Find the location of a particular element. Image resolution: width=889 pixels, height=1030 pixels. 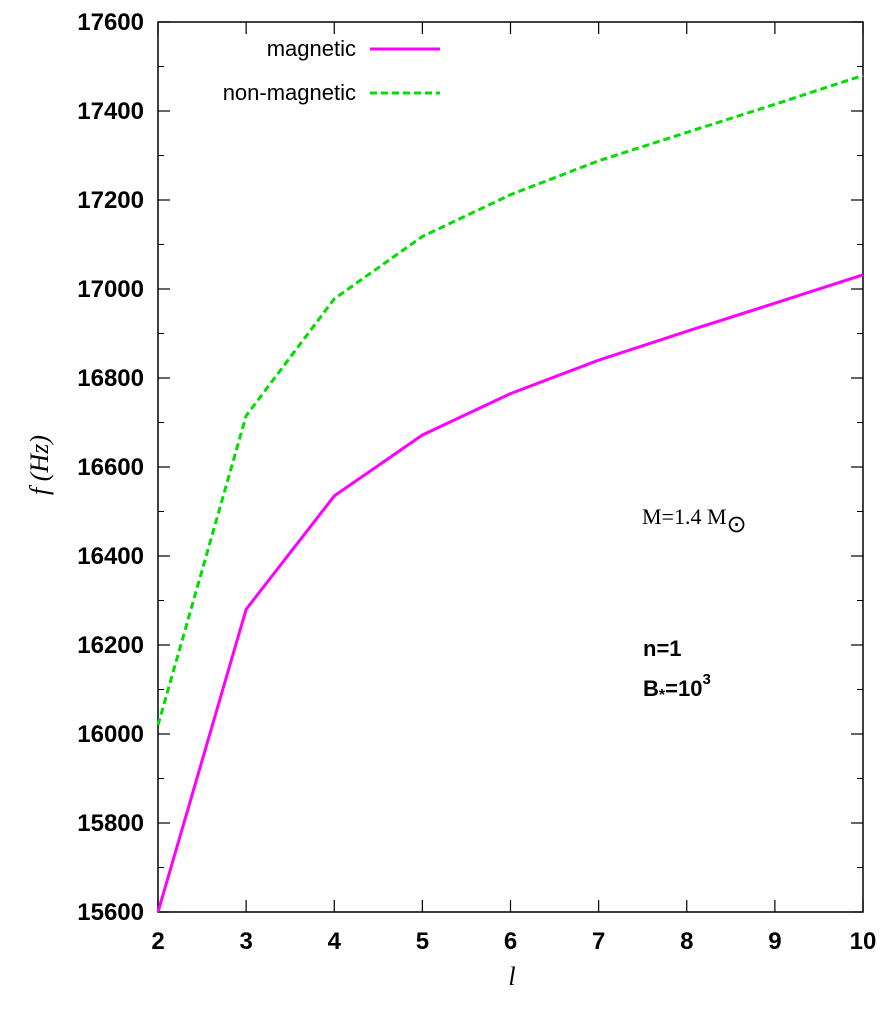

y-tick-label: 17200 is located at coordinates (110, 200).